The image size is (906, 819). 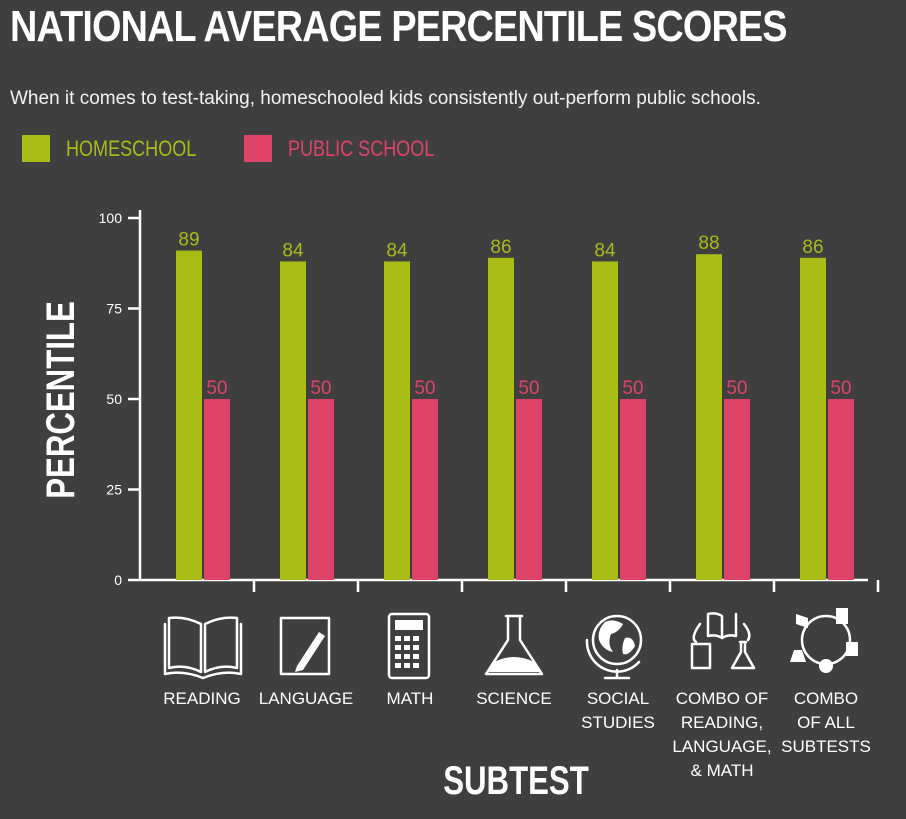 What do you see at coordinates (722, 698) in the screenshot?
I see `x-category-label-line: COMBO OF` at bounding box center [722, 698].